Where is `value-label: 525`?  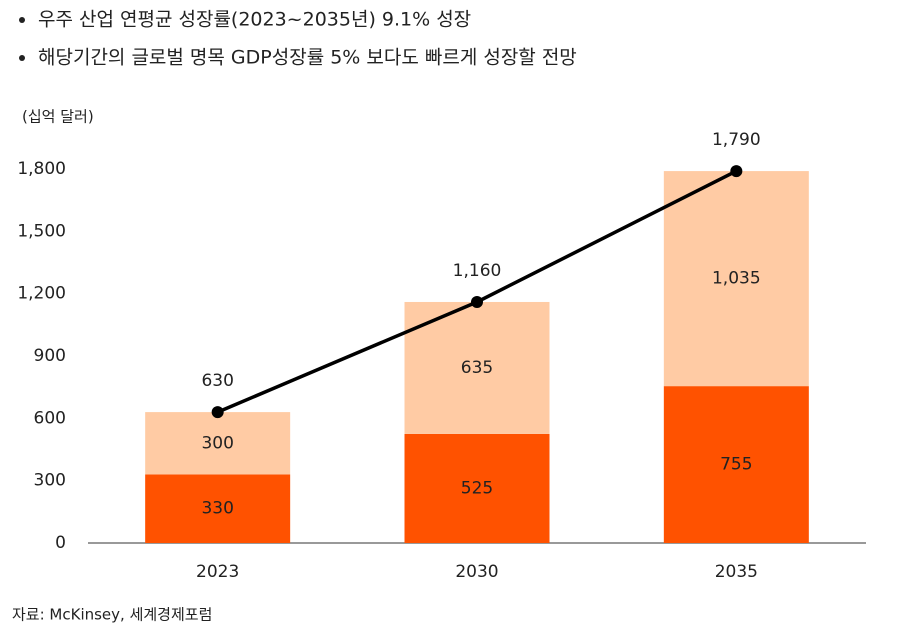
value-label: 525 is located at coordinates (477, 488).